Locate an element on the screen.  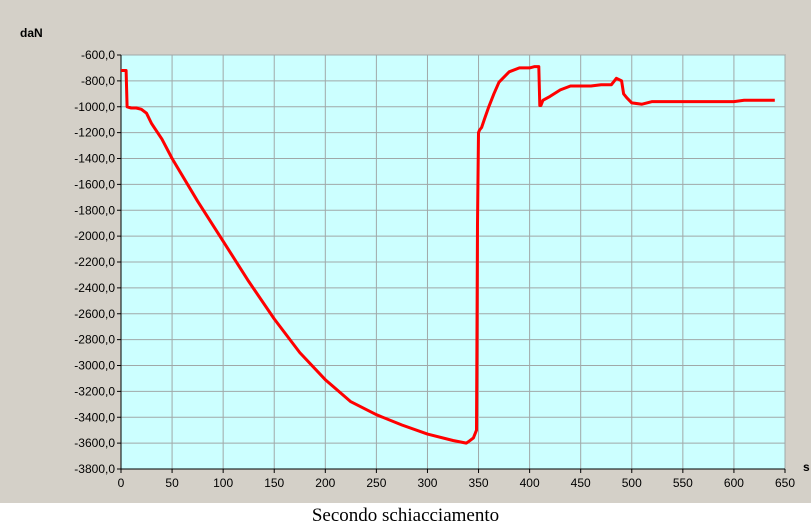
y-tick-label: -2400,0 is located at coordinates (94, 288).